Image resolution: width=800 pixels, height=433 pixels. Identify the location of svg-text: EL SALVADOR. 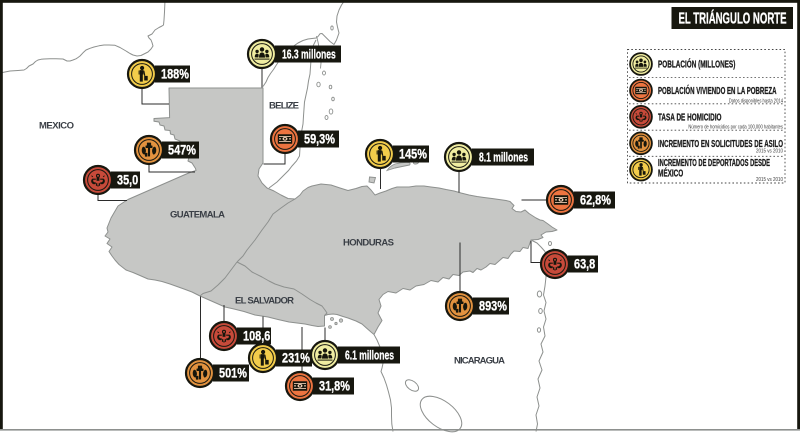
(264, 301).